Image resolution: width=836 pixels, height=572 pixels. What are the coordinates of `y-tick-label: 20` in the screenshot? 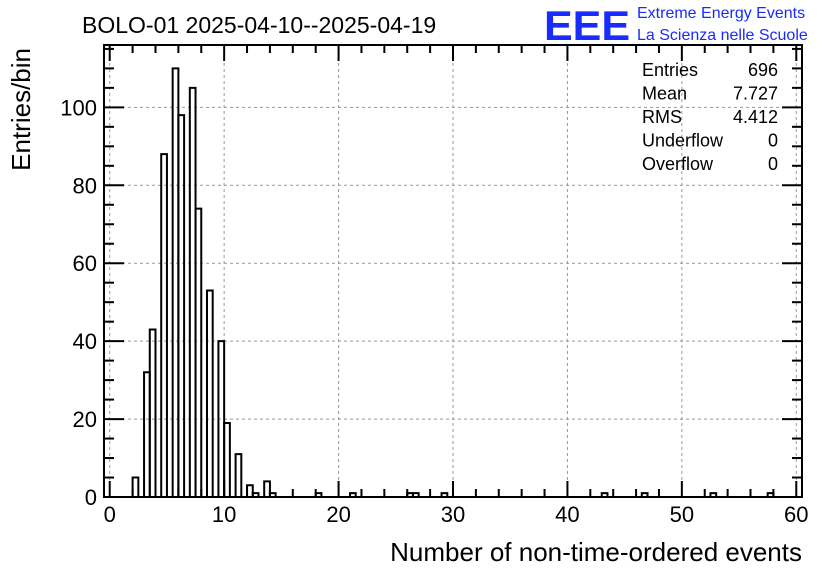 It's located at (85, 419).